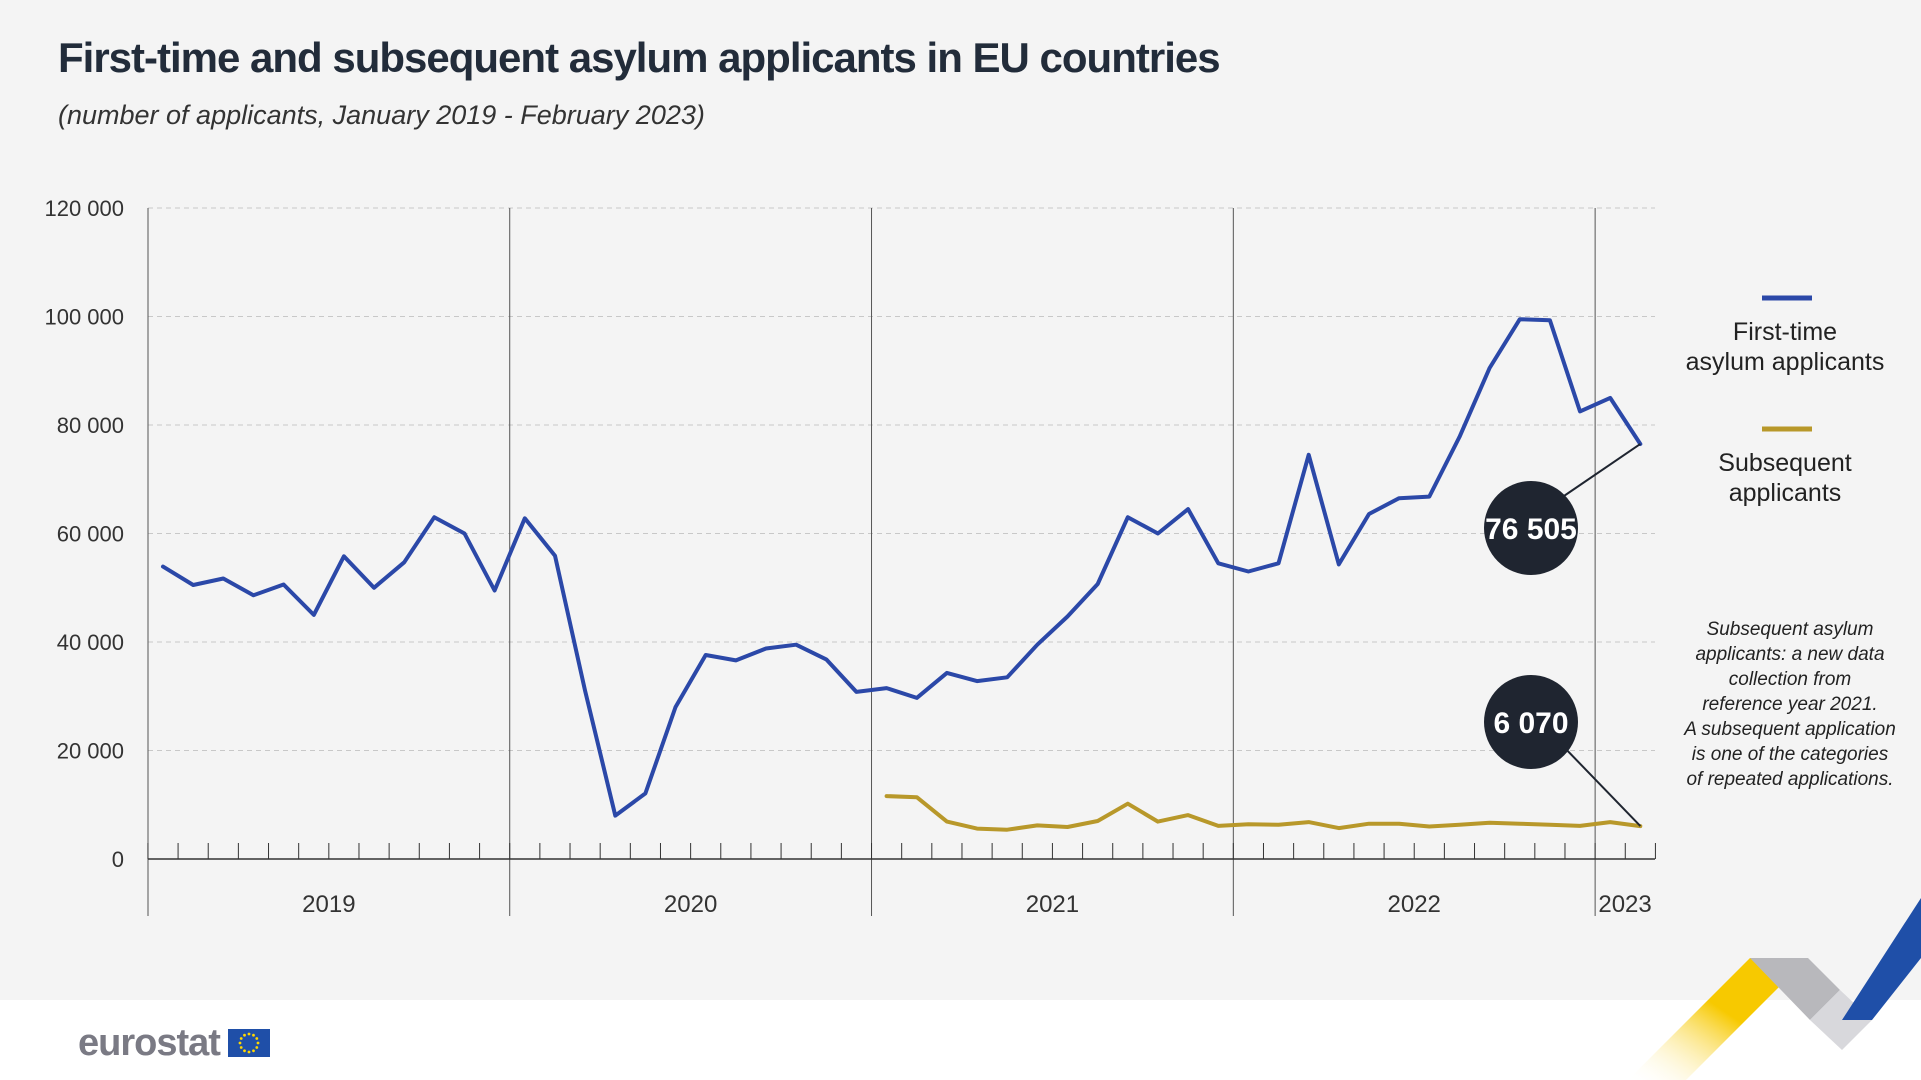  I want to click on annotation-label: 76 505, so click(1531, 529).